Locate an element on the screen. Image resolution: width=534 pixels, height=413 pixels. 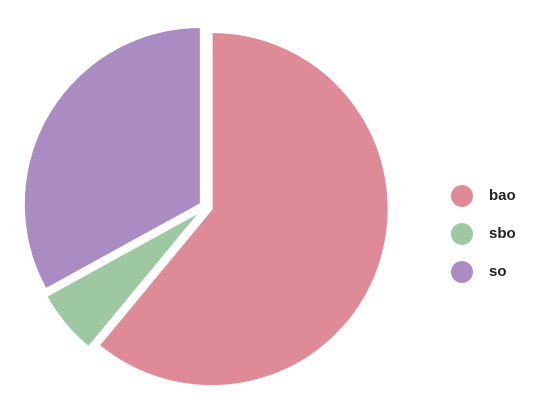
pie-slice is located at coordinates (123, 279).